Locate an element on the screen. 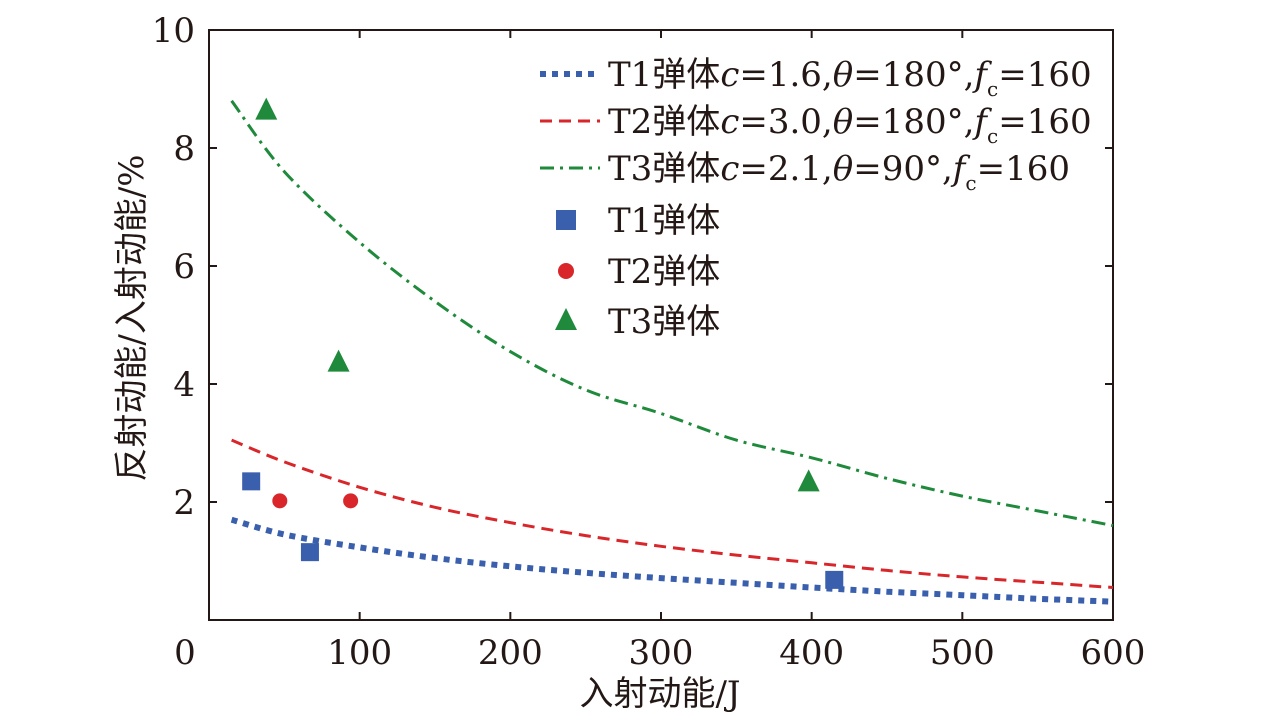 The width and height of the screenshot is (1276, 723). legend-t2-f-val: =160 is located at coordinates (1044, 122).